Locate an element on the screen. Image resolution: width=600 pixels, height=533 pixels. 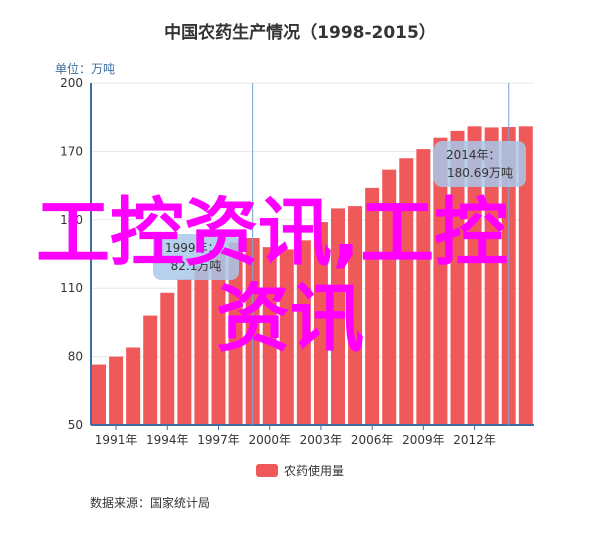
watermark-line-2: 资讯 is located at coordinates (290, 319).